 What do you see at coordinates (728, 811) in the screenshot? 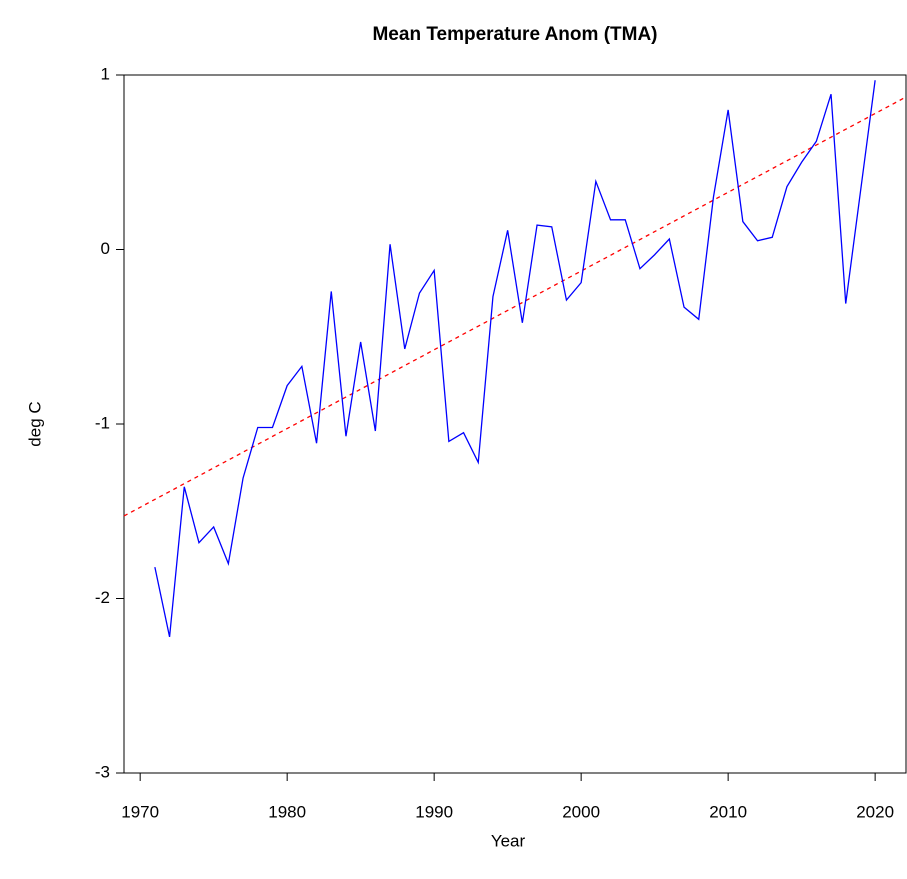
I see `x-tick-label: 2010` at bounding box center [728, 811].